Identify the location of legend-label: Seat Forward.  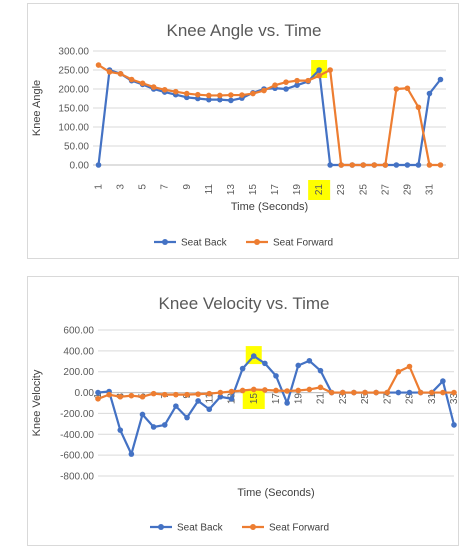
(299, 528).